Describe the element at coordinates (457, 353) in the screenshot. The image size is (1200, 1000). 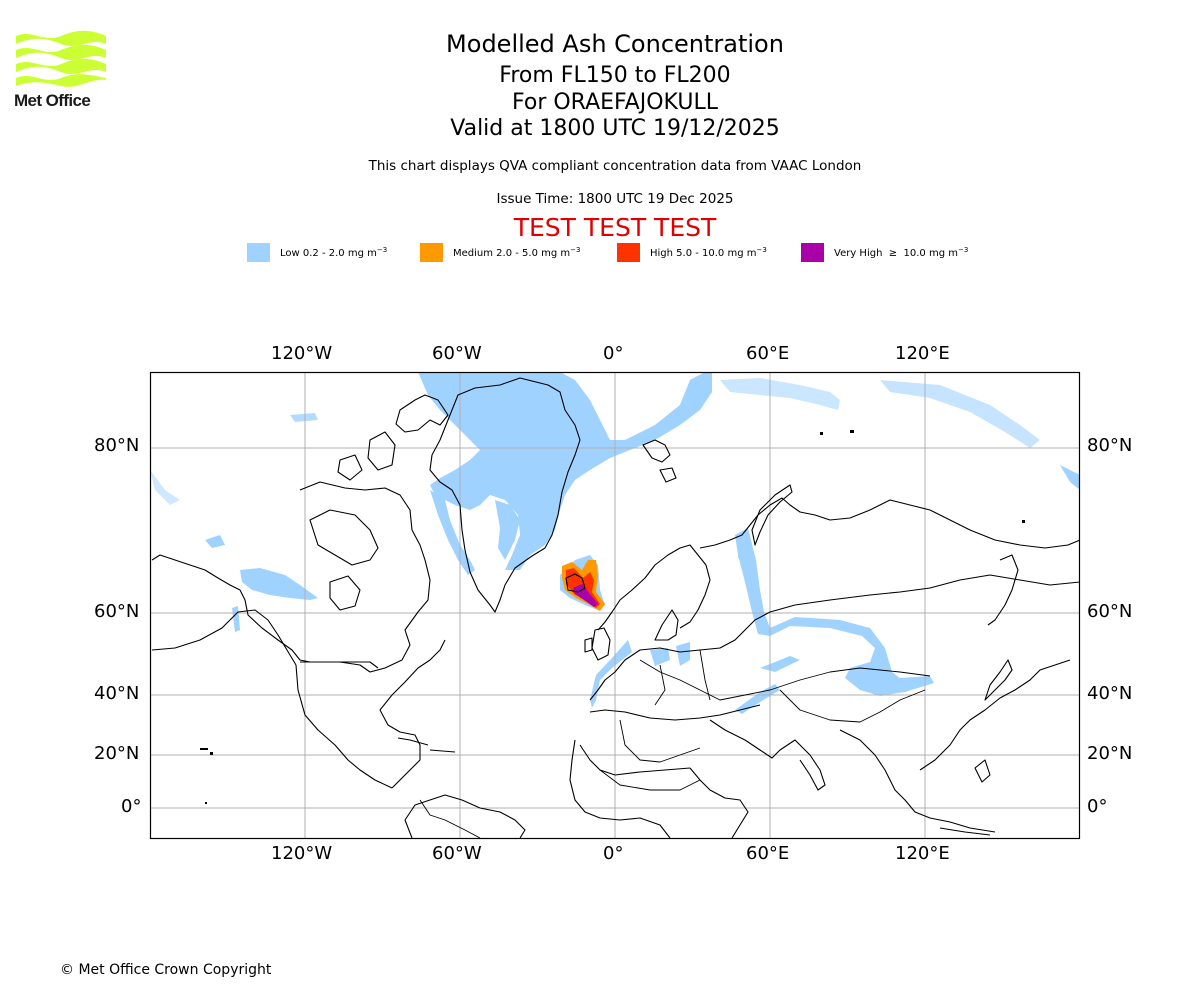
I see `x-tick-top-60w: 60°W` at that location.